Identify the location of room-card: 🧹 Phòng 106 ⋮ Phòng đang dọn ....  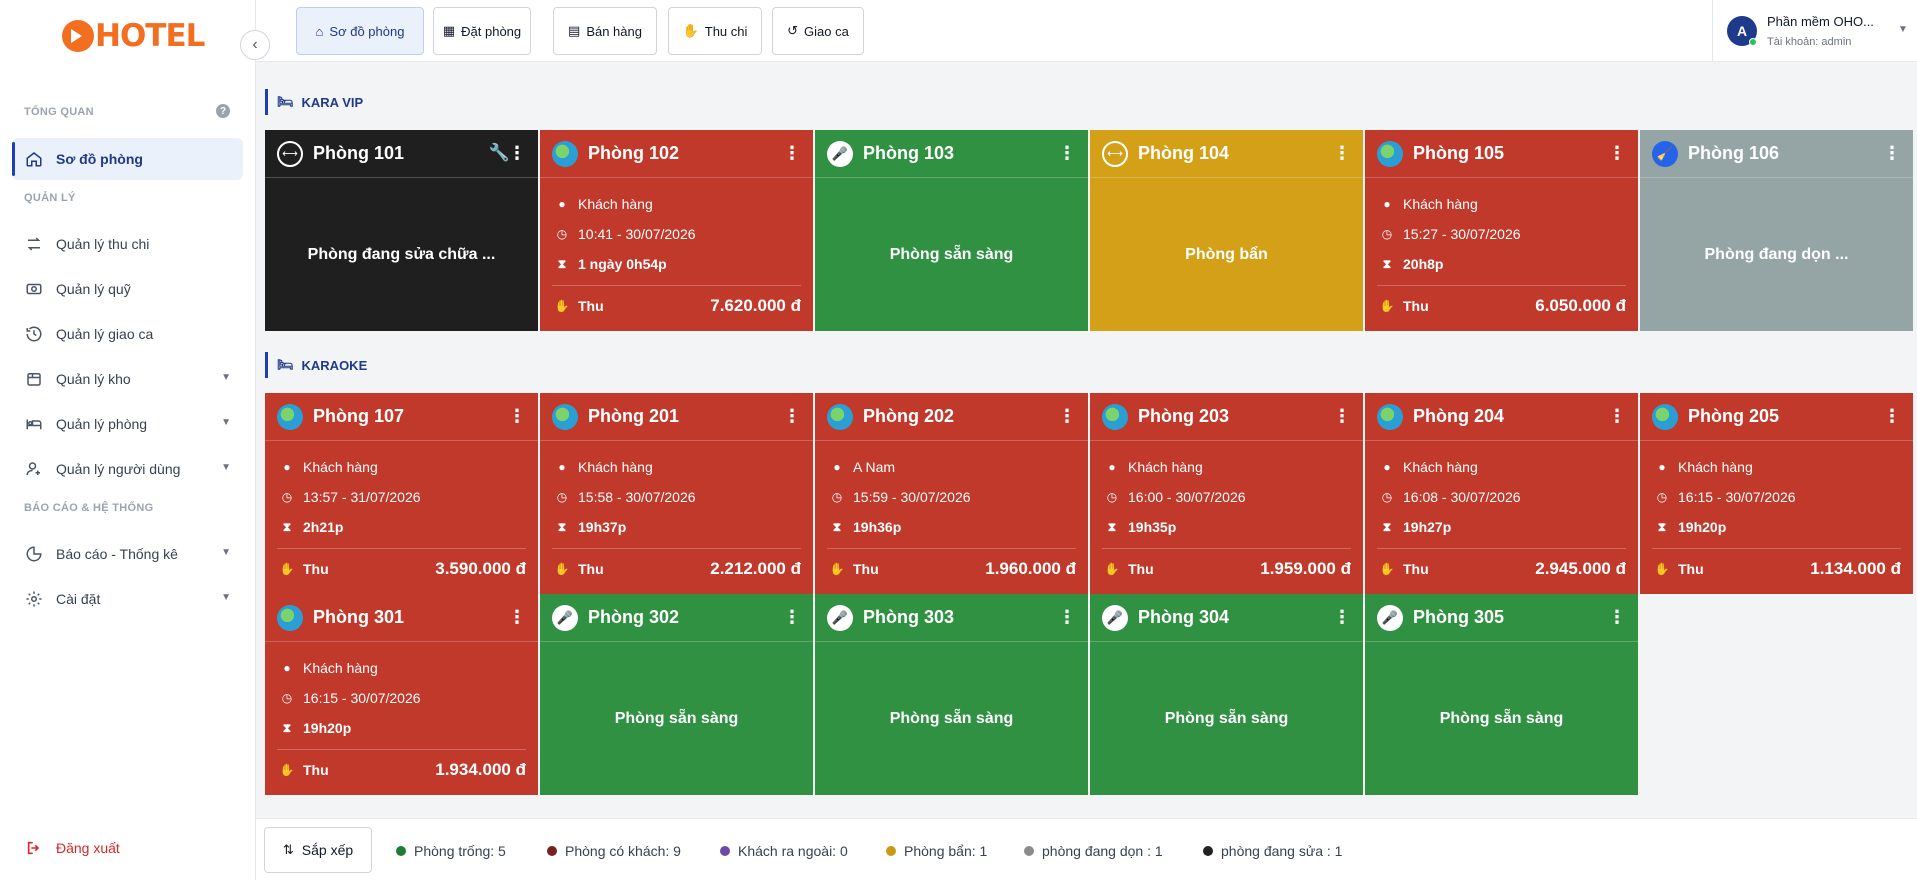
(1776, 230).